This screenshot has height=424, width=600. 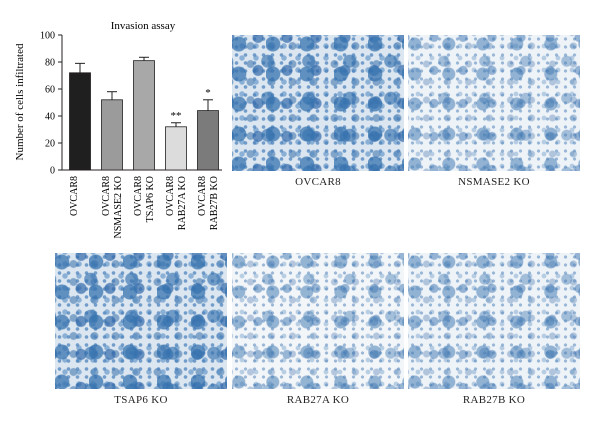 I want to click on x-tick-label: RAB27A KO, so click(x=182, y=203).